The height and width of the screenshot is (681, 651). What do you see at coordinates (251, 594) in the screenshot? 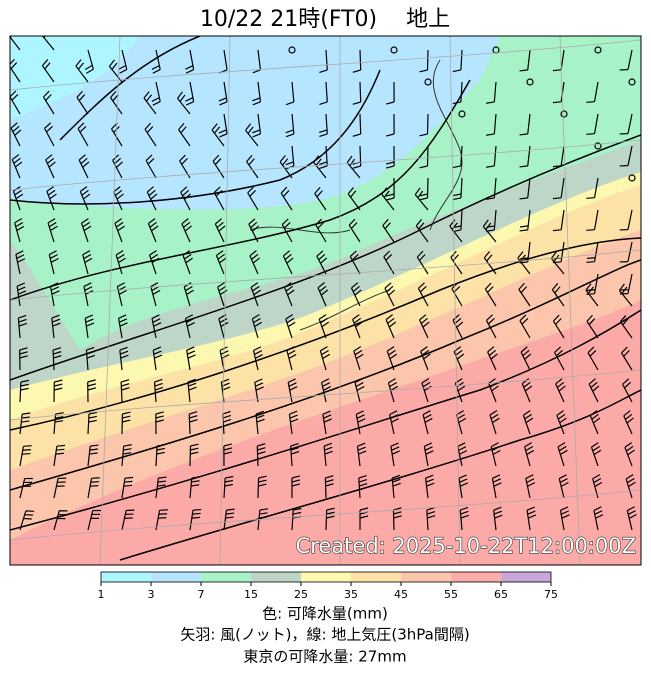
I see `colorbar-tick-label: 15` at bounding box center [251, 594].